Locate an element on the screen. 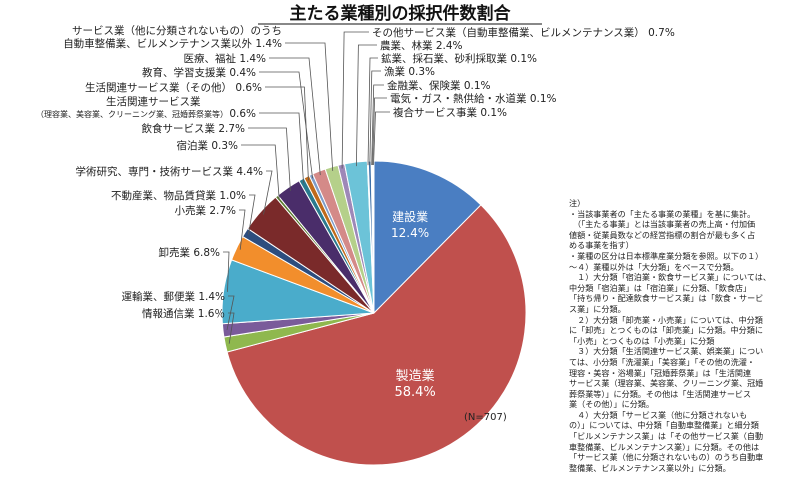 Image resolution: width=800 pixels, height=489 pixels. note-line: める事業を指す） is located at coordinates (601, 245).